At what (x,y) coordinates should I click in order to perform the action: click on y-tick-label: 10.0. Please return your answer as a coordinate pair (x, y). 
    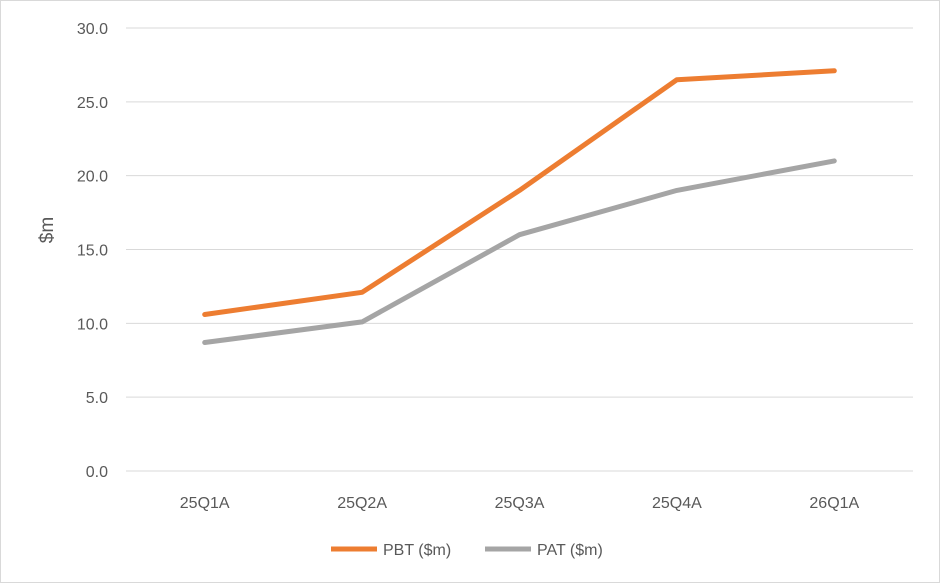
    Looking at the image, I should click on (92, 324).